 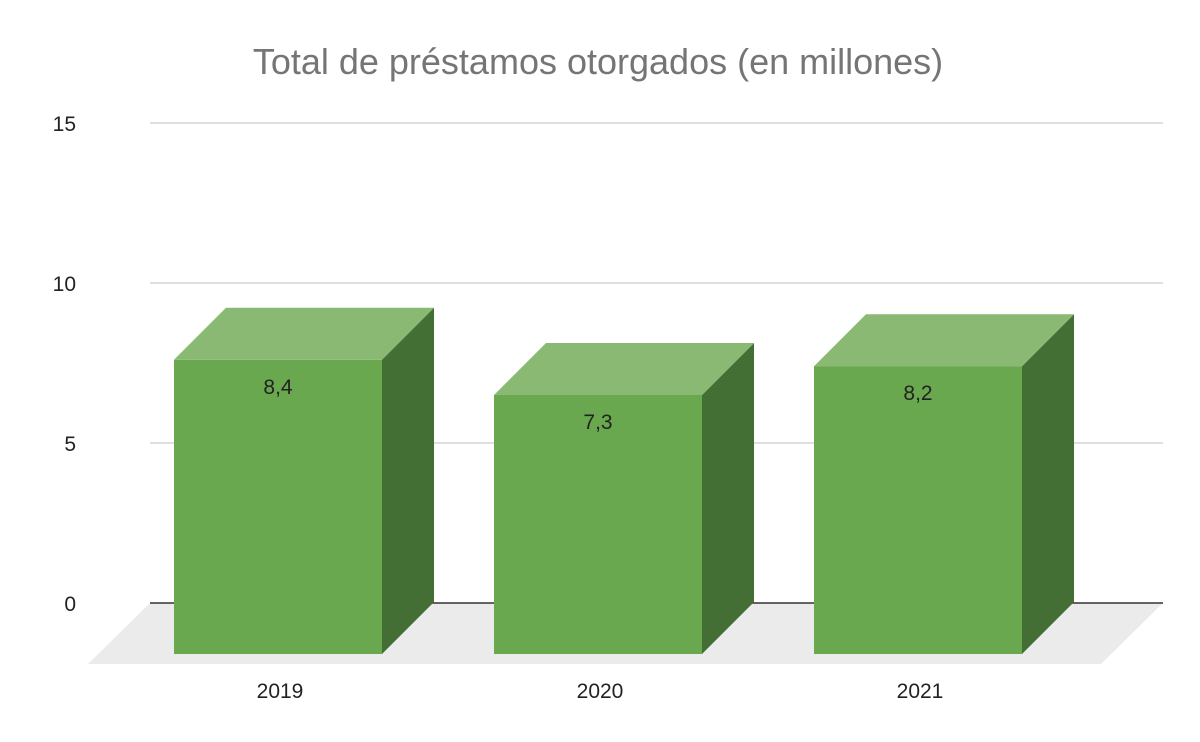 I want to click on bar-2020: 7,3, so click(x=624, y=498).